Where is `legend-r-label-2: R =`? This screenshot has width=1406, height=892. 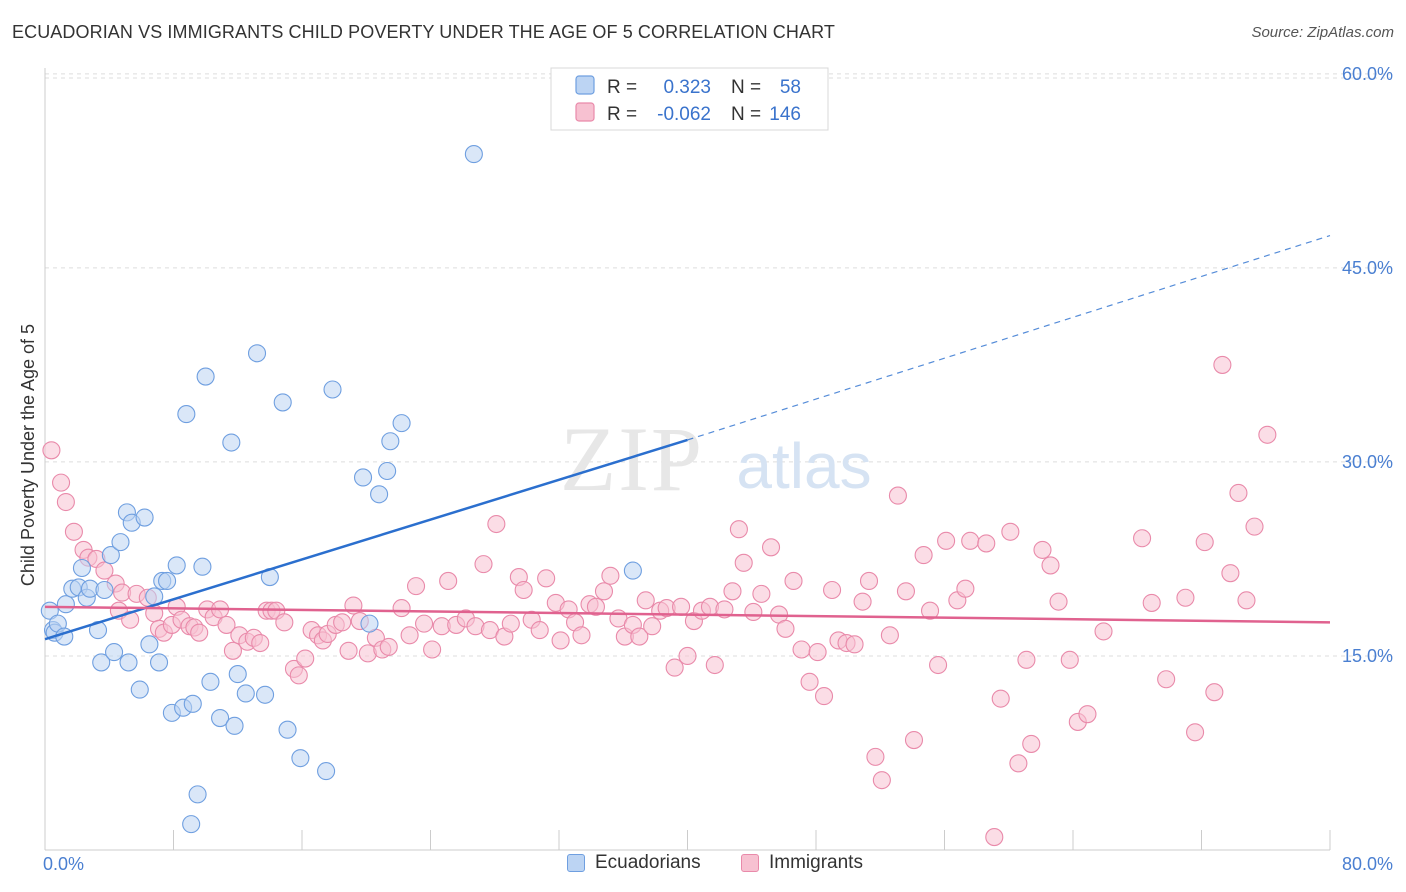
legend-r-label-2: R = is located at coordinates (622, 114).